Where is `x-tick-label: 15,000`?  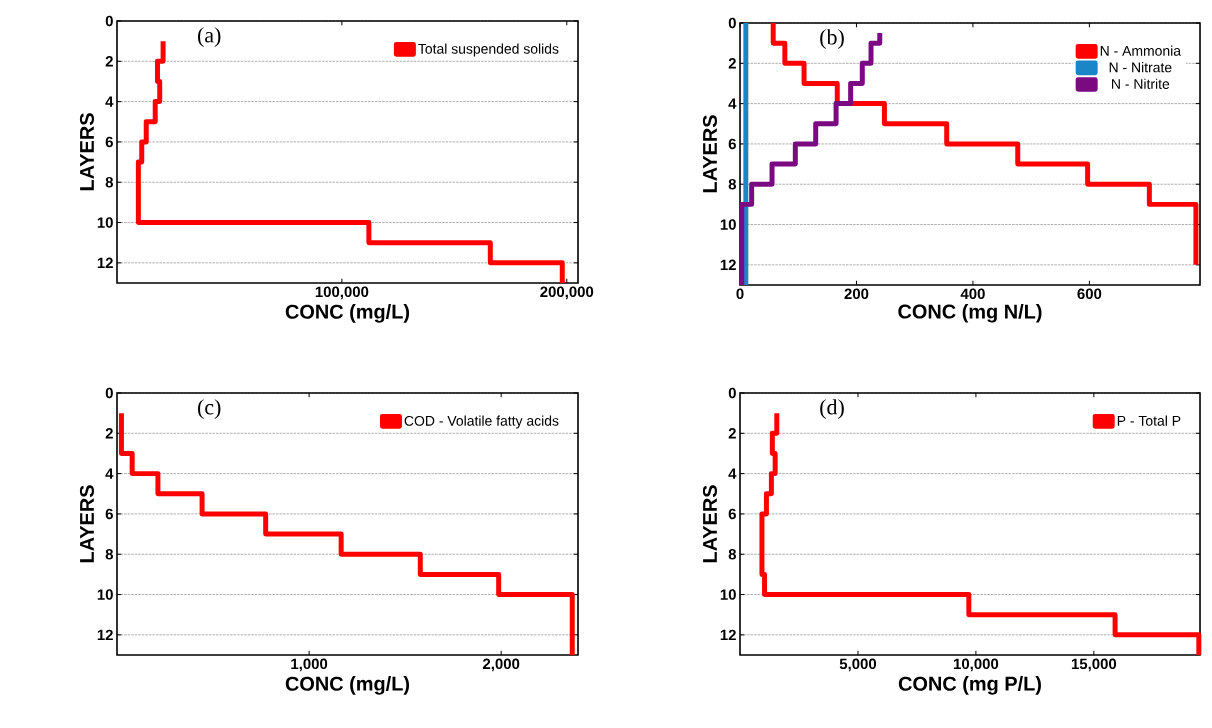 x-tick-label: 15,000 is located at coordinates (1094, 665).